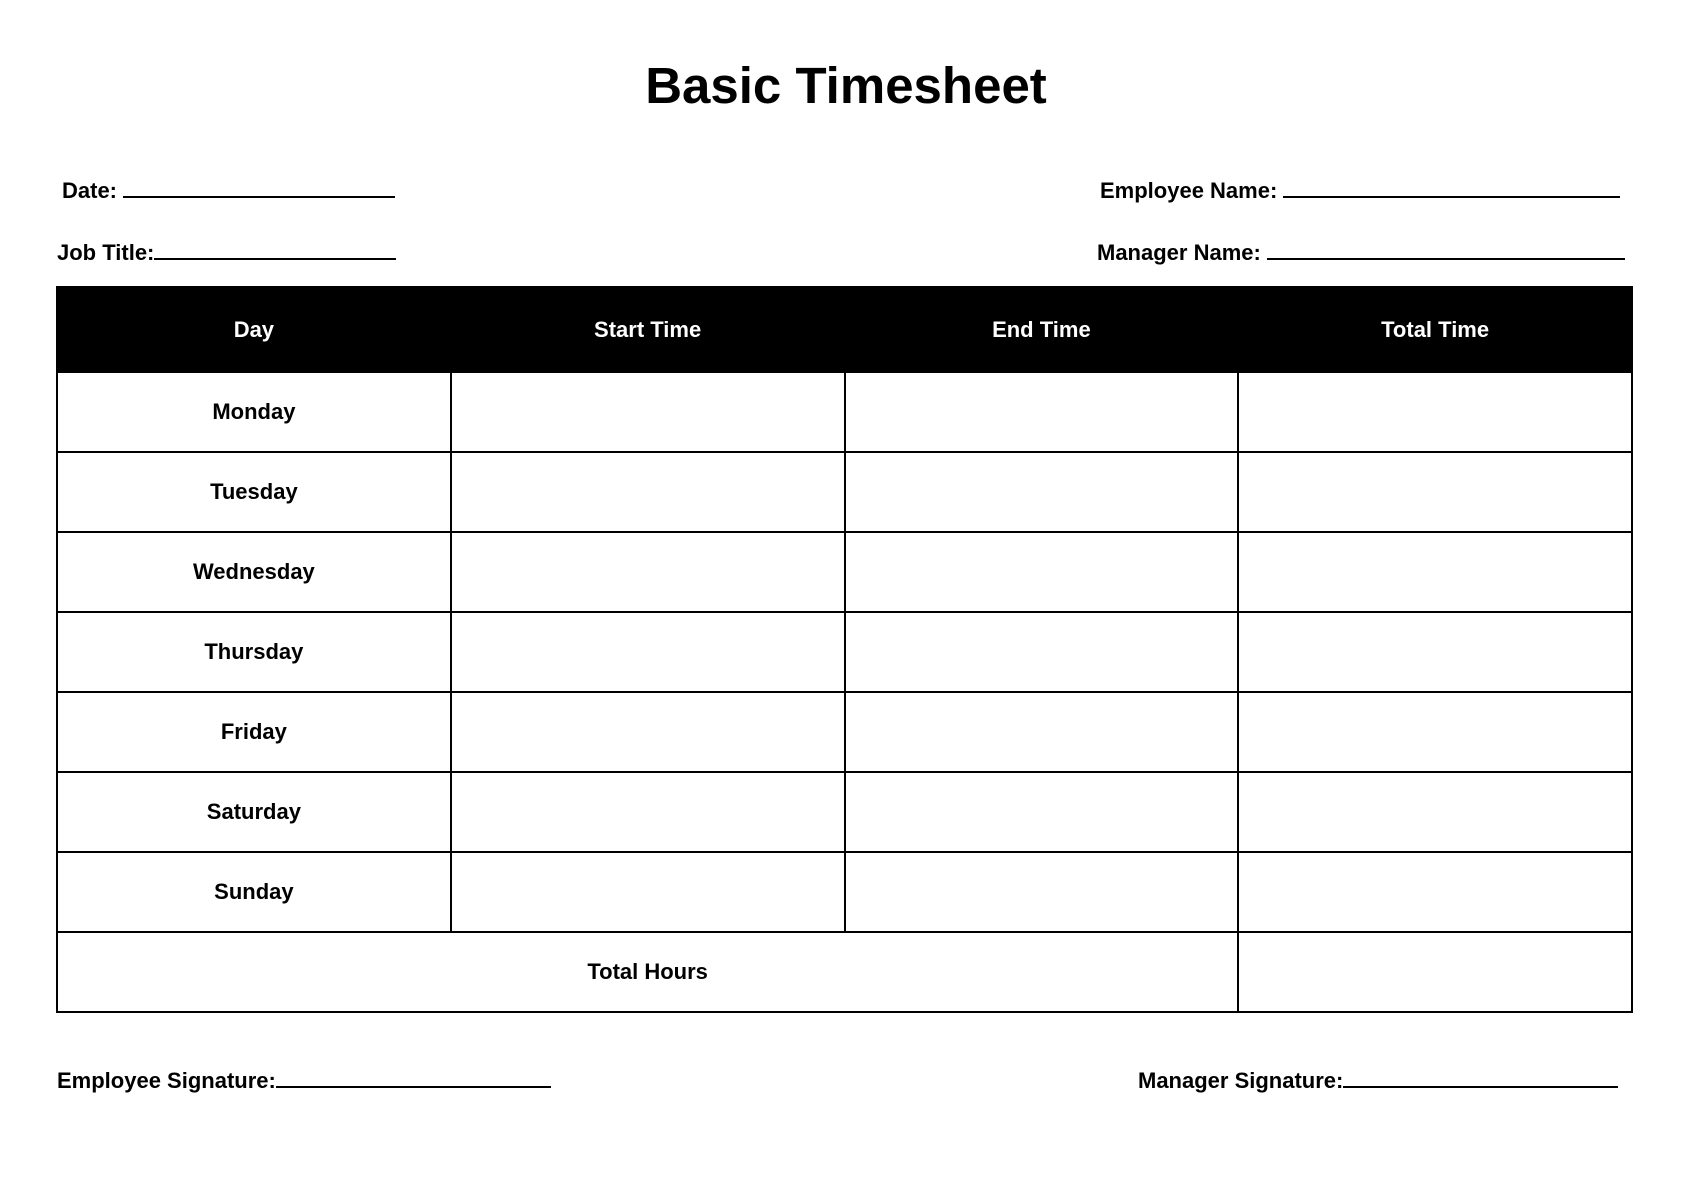 The width and height of the screenshot is (1684, 1192). What do you see at coordinates (1041, 329) in the screenshot?
I see `header-end-time: End Time` at bounding box center [1041, 329].